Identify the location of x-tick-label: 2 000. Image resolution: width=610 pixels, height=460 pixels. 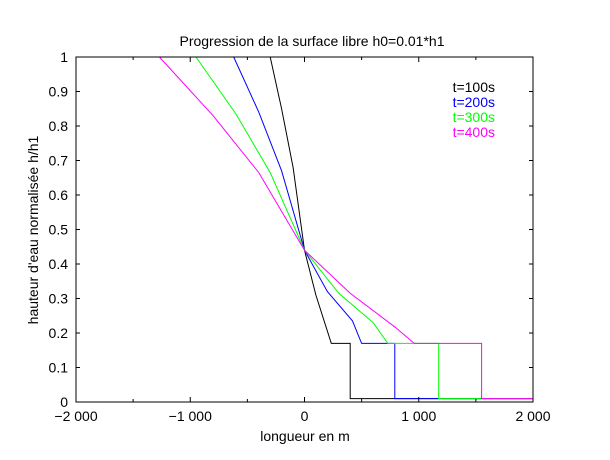
(532, 416).